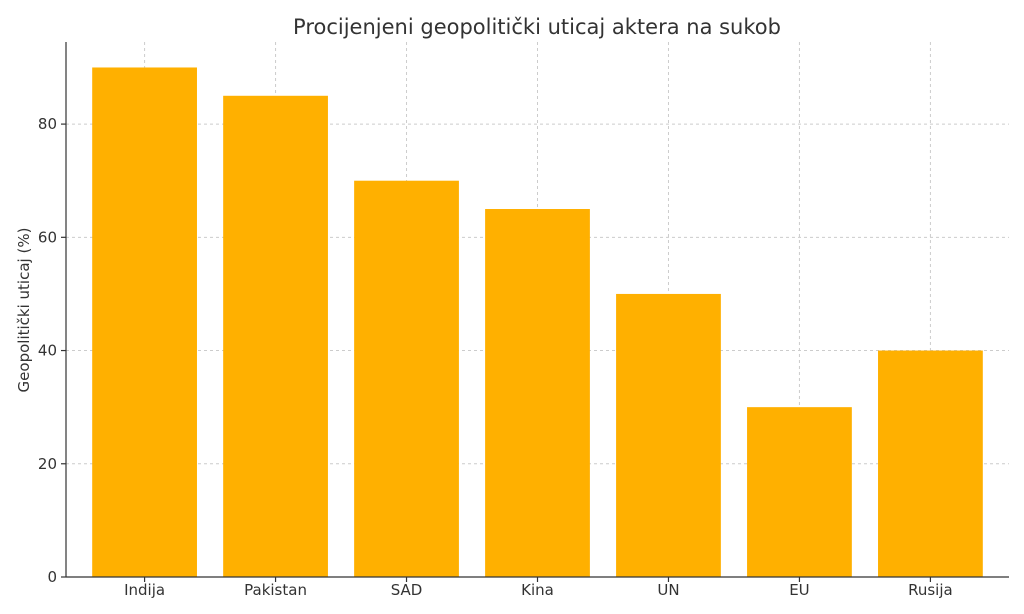  I want to click on y-tick-label: 40, so click(47, 351).